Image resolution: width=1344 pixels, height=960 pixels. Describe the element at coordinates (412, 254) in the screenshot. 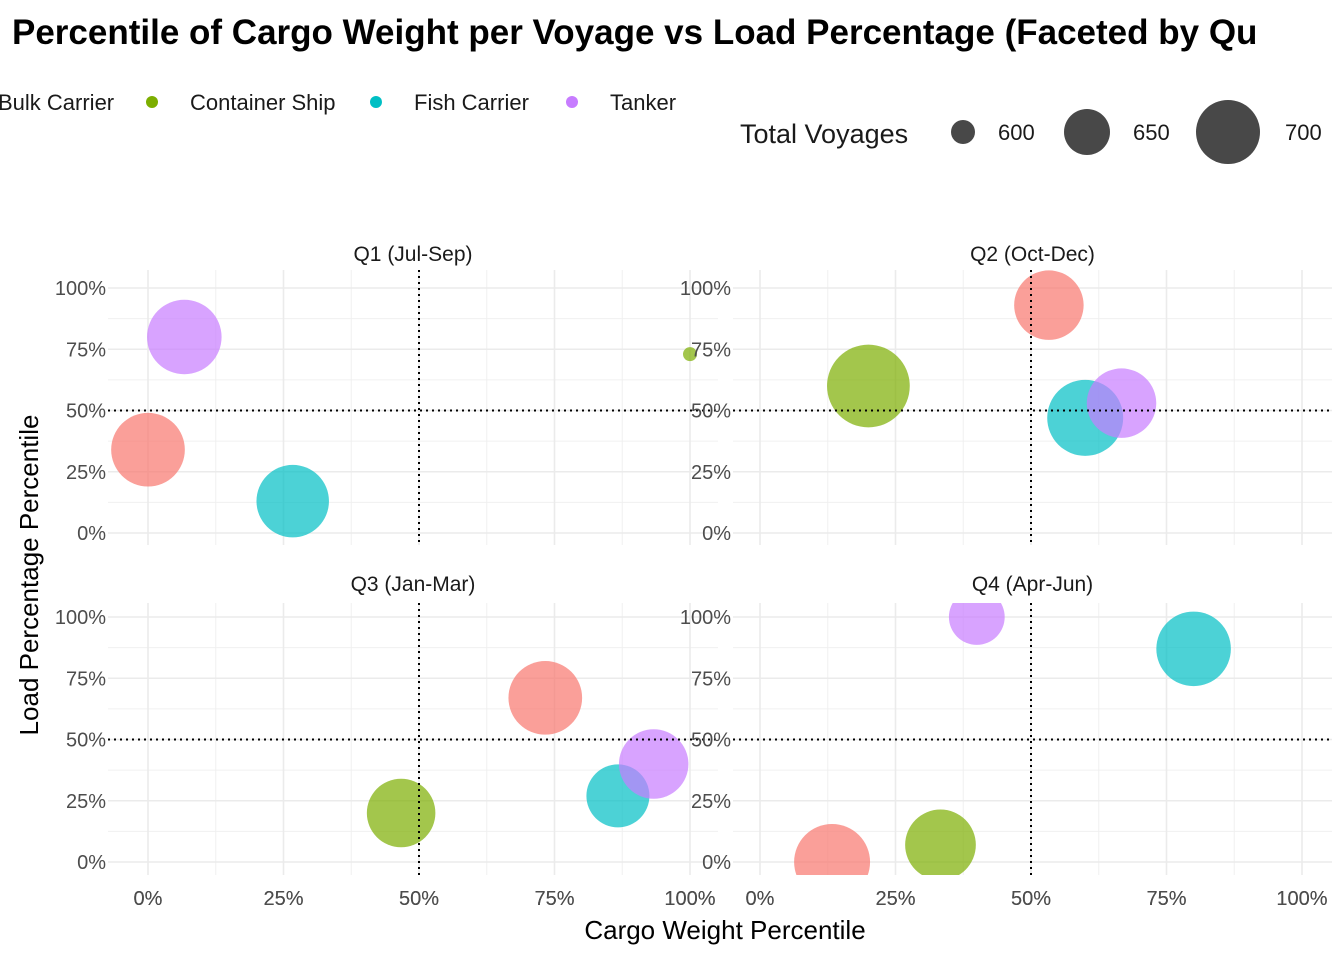

I see `facet-label-q1: Q1 (Jul-Sep)` at that location.